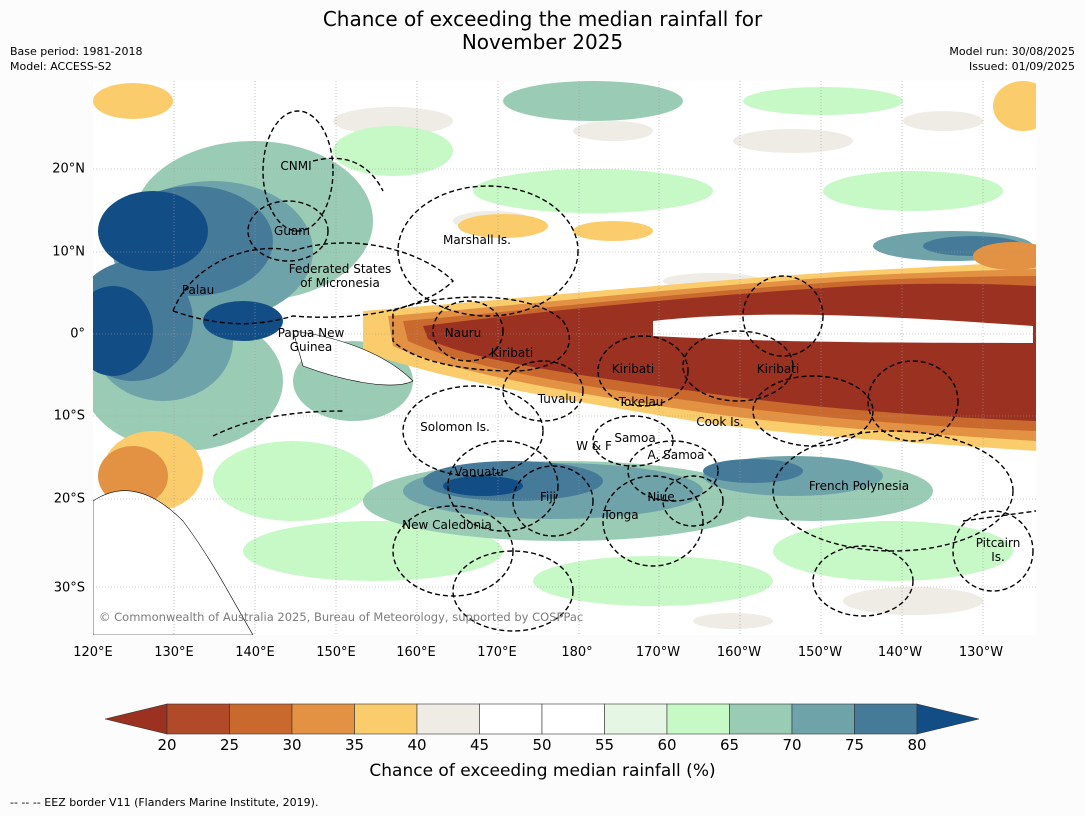 The height and width of the screenshot is (816, 1085). What do you see at coordinates (917, 745) in the screenshot?
I see `colorbar-tick: 80` at bounding box center [917, 745].